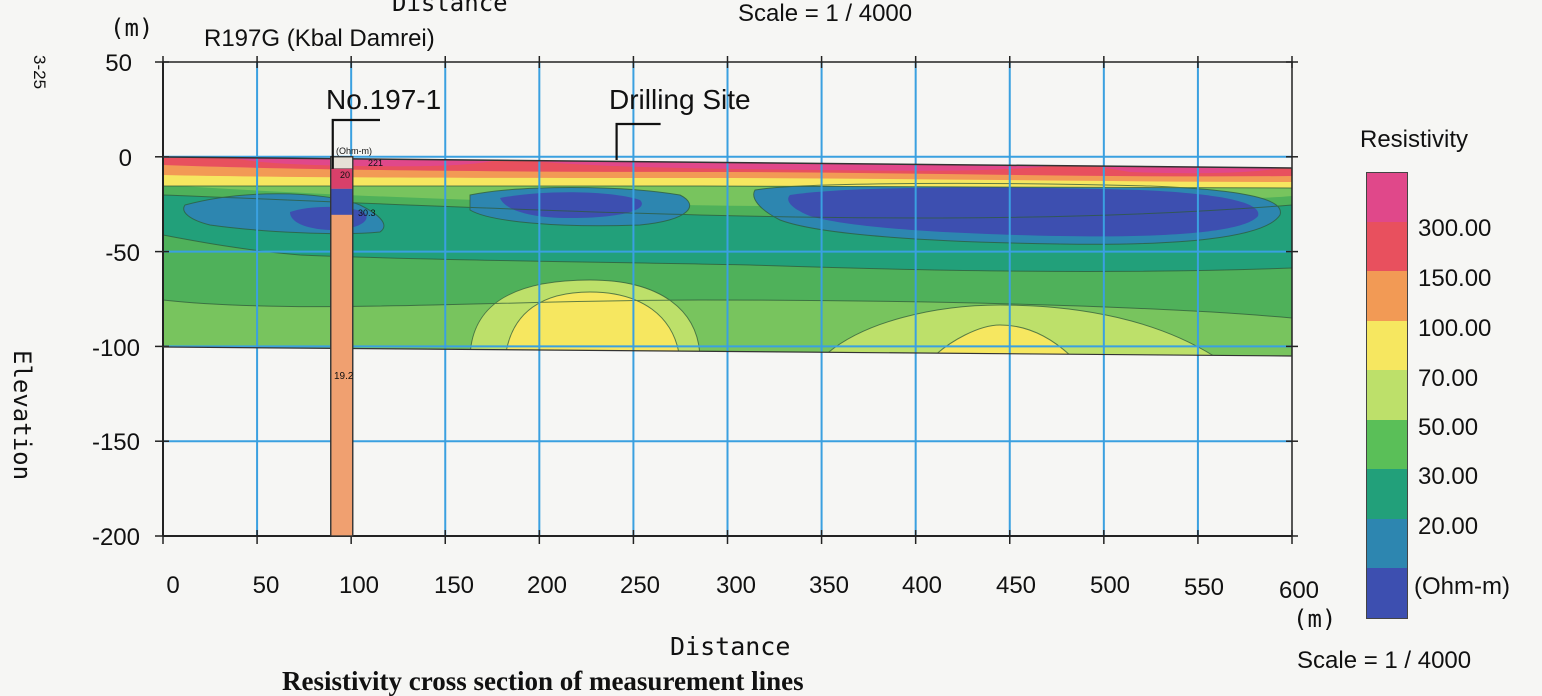 The image size is (1542, 696). I want to click on x-tick-label: 600, so click(1299, 590).